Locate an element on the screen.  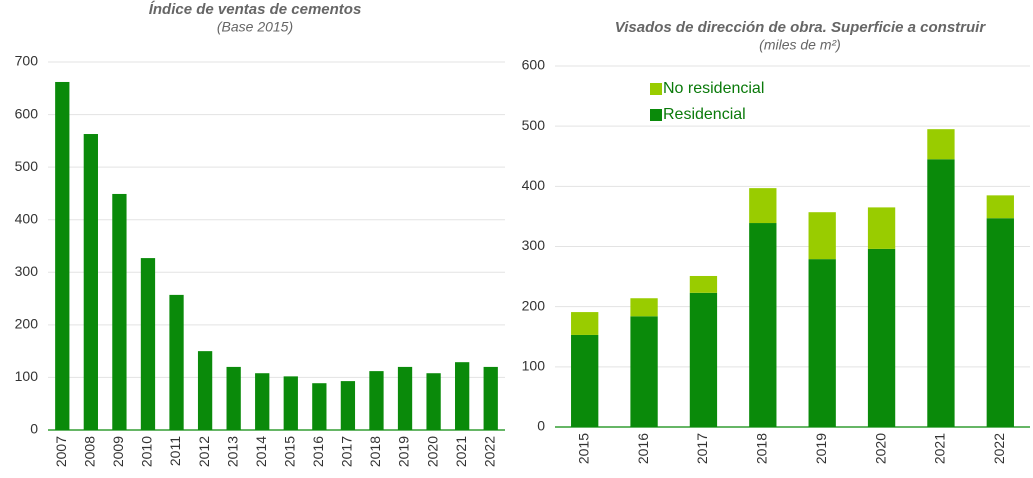
chart-subtitle: (miles de m²) is located at coordinates (800, 45).